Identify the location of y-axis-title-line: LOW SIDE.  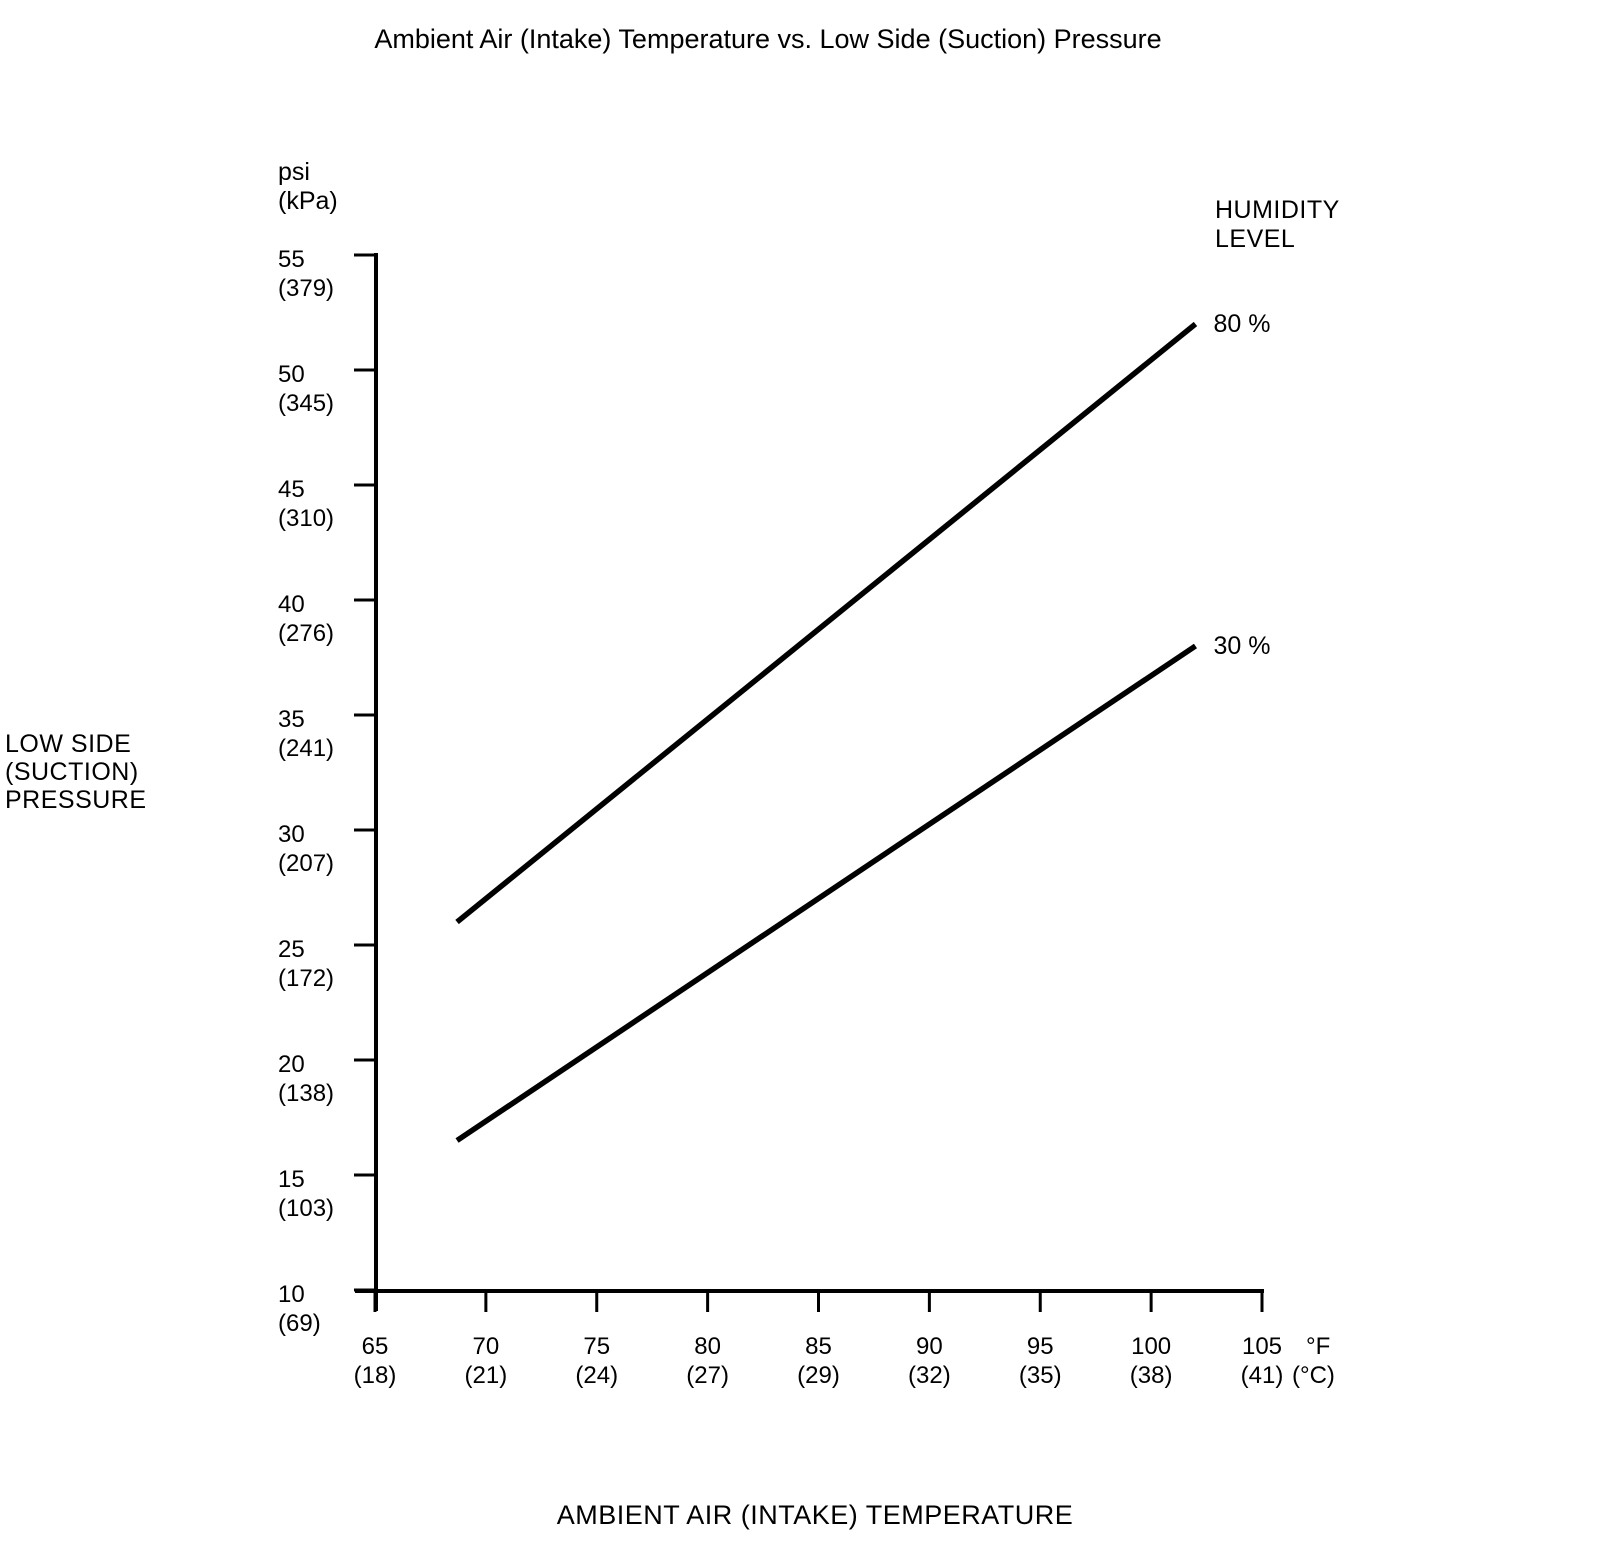
(68, 744).